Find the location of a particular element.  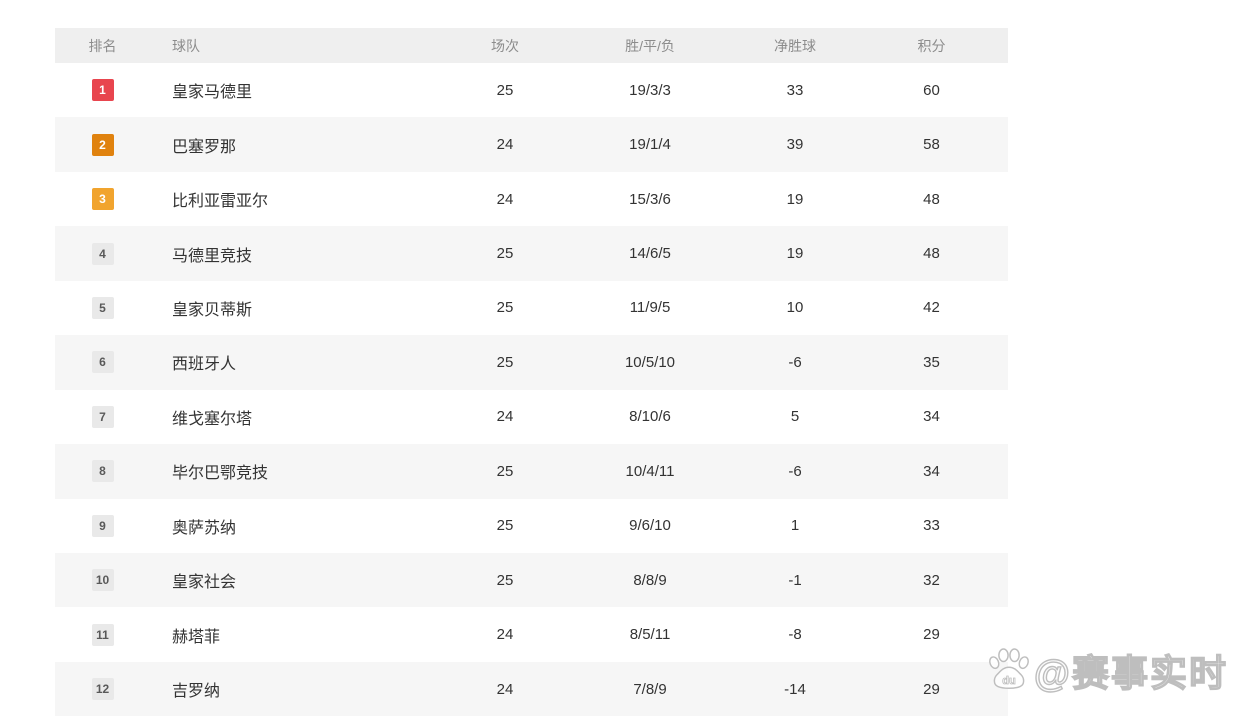

rank-badge: 5 is located at coordinates (102, 307).